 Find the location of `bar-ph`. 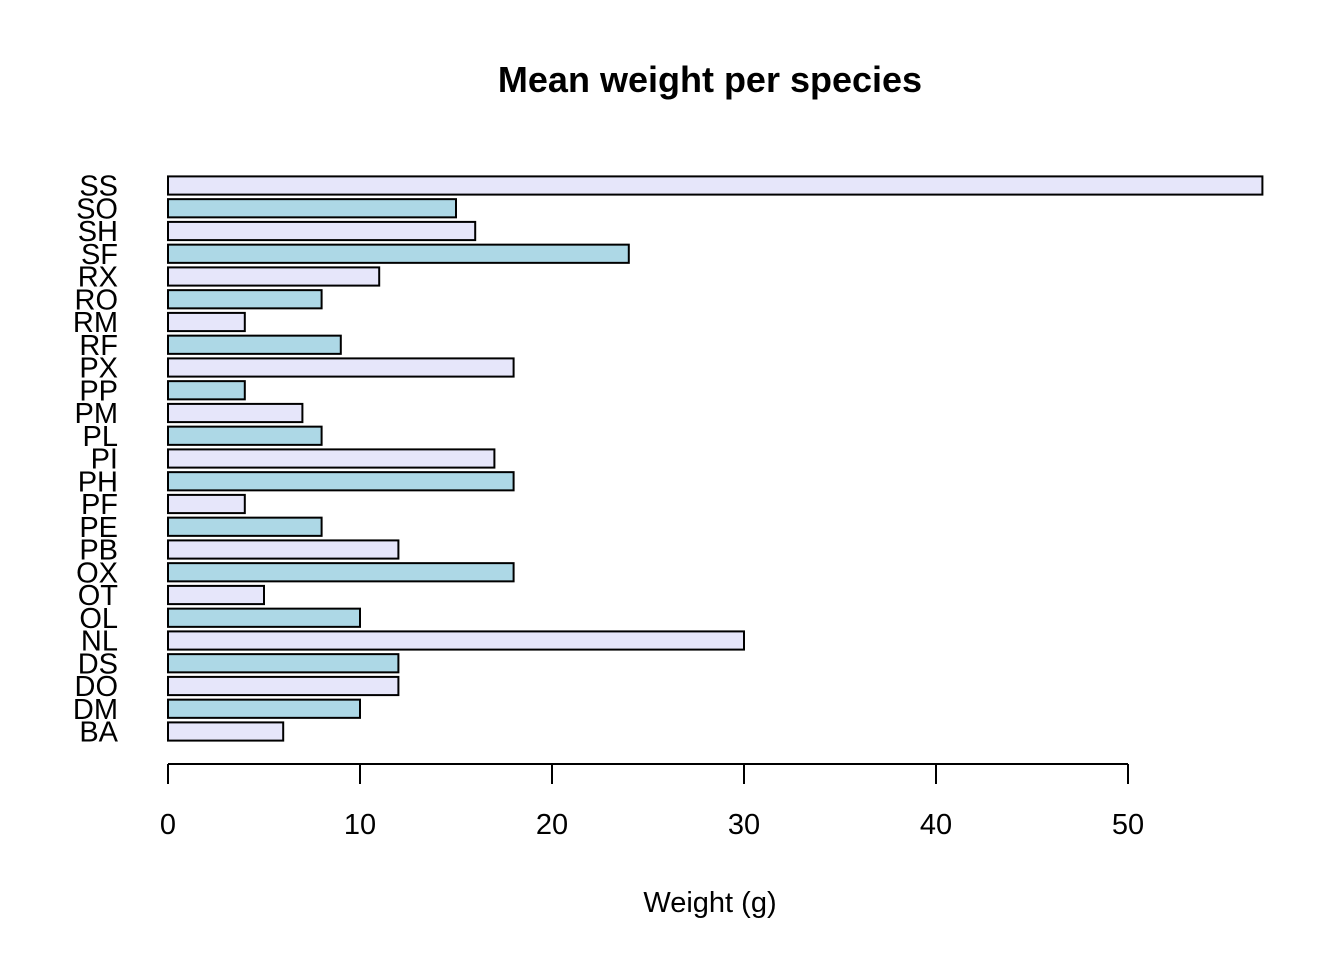

bar-ph is located at coordinates (341, 481).